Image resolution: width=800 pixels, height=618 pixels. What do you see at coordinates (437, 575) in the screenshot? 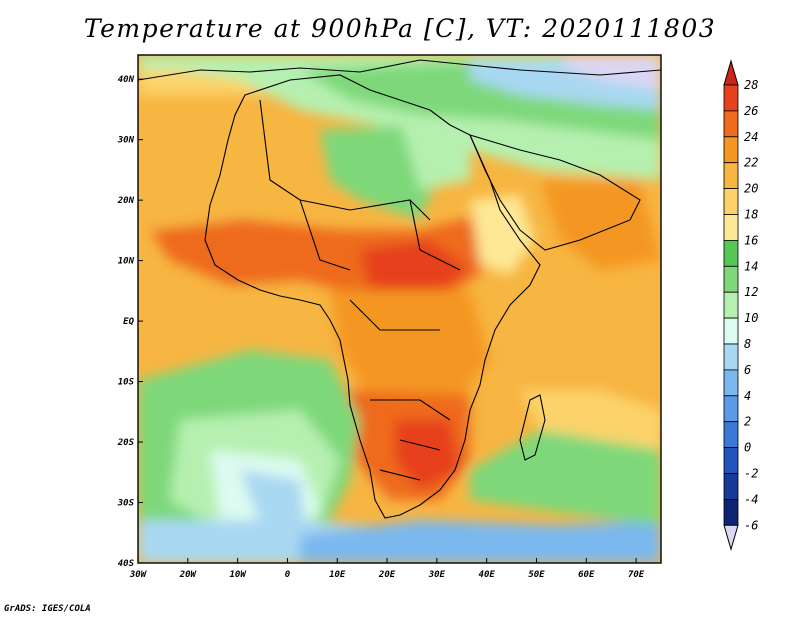
I see `lon-tick-label: 30E` at bounding box center [437, 575].